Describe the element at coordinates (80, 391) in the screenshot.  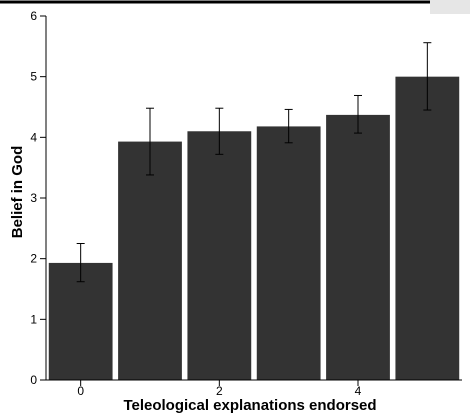
I see `x-tick-label-0: 0` at that location.